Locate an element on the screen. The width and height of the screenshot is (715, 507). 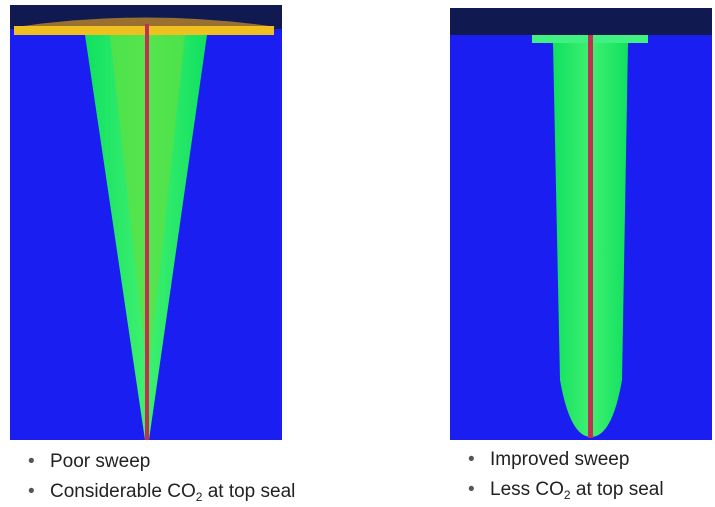
bullet: Poor sweep is located at coordinates (161, 462).